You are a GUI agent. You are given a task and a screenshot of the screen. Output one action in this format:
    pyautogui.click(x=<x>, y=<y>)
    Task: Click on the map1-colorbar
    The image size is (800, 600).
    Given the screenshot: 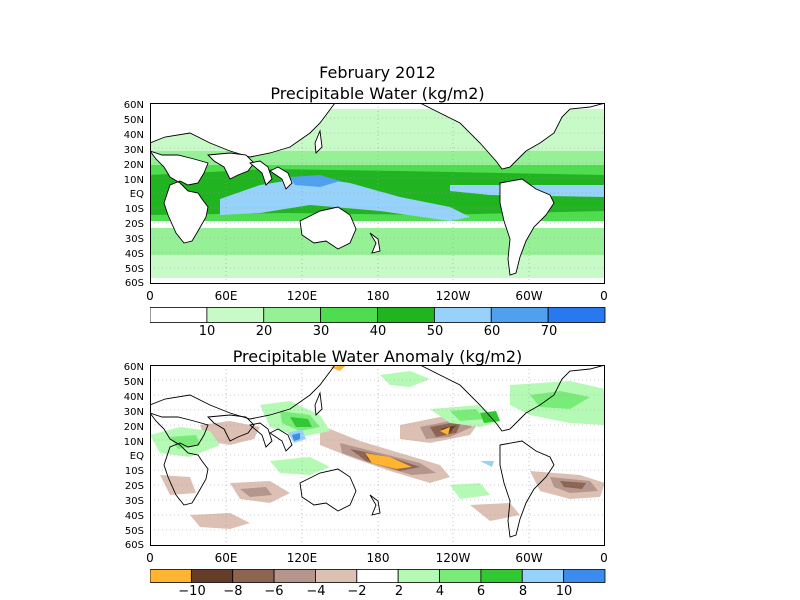 What is the action you would take?
    pyautogui.click(x=378, y=315)
    